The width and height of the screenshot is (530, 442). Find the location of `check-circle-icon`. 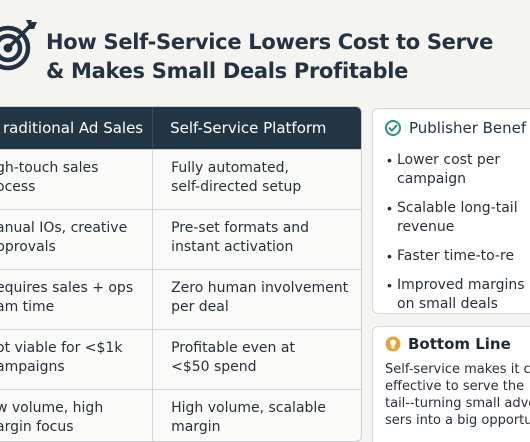

check-circle-icon is located at coordinates (393, 128).